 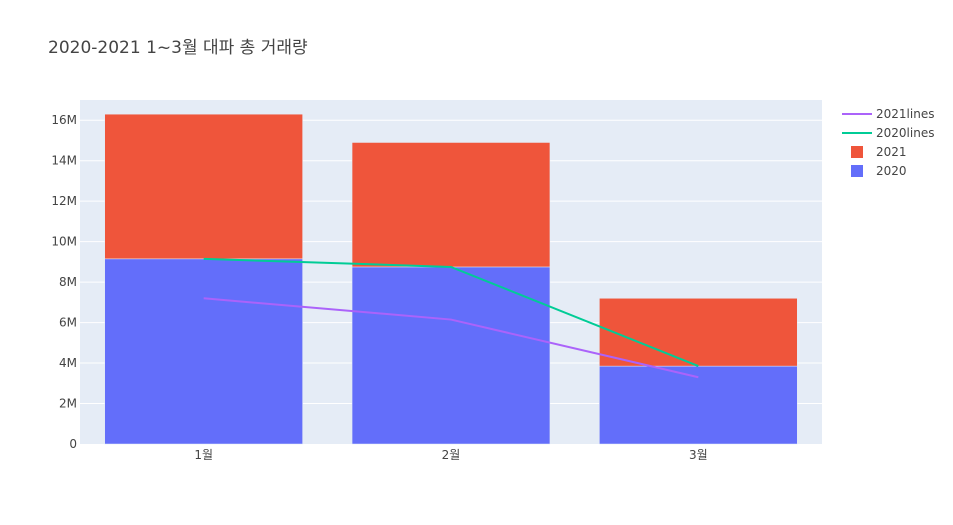 I want to click on legend-item-2020lines: 2020lines, so click(x=888, y=133).